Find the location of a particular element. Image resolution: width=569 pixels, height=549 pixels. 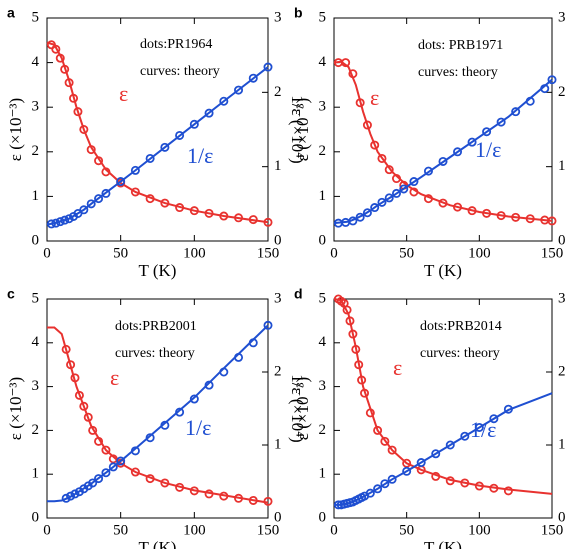

panel-label: c is located at coordinates (11, 294).